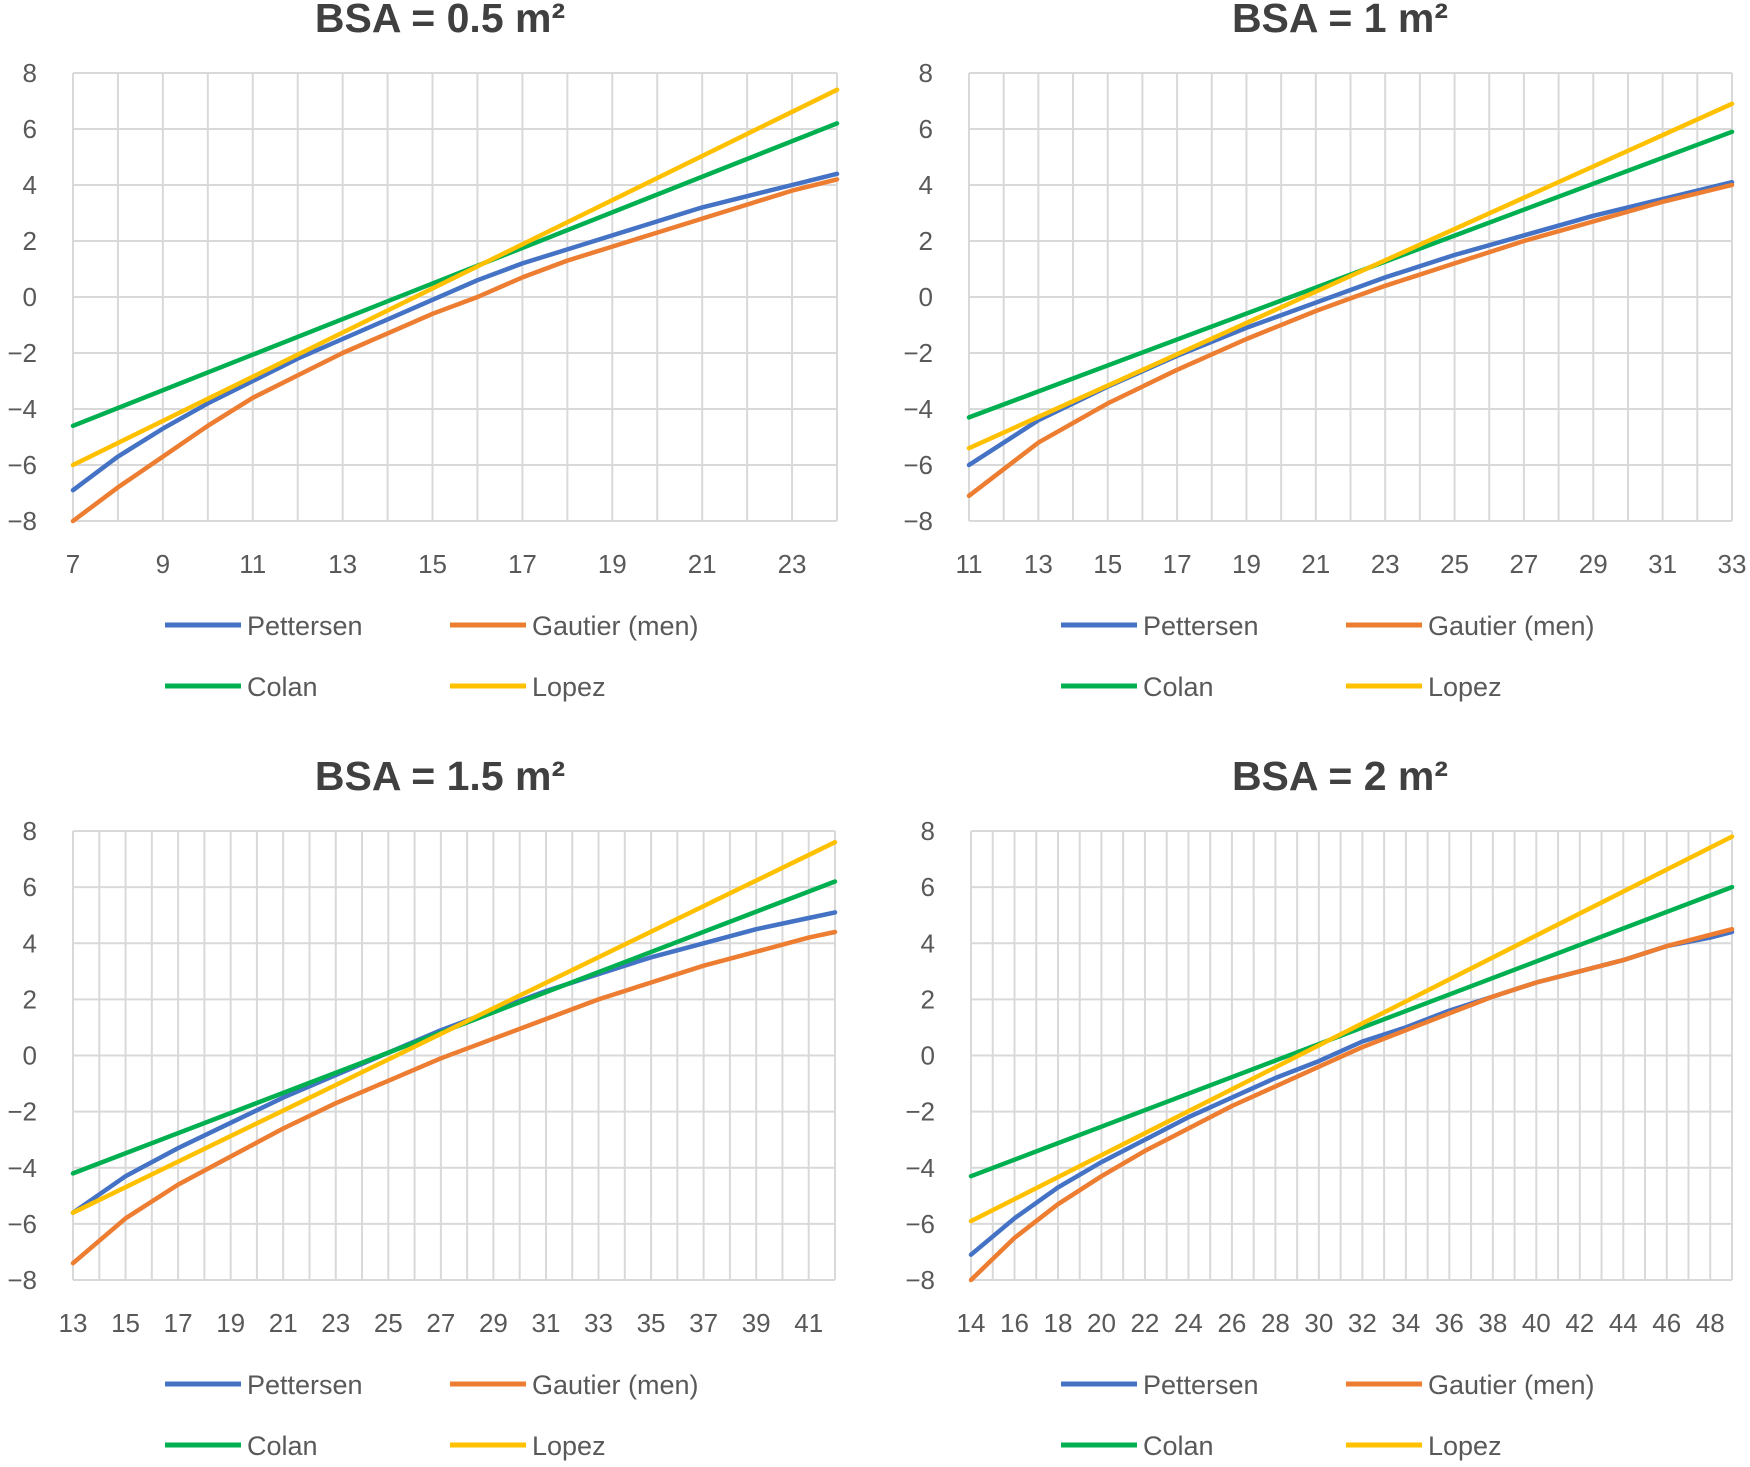  Describe the element at coordinates (73, 564) in the screenshot. I see `x-tick-label: 7` at that location.